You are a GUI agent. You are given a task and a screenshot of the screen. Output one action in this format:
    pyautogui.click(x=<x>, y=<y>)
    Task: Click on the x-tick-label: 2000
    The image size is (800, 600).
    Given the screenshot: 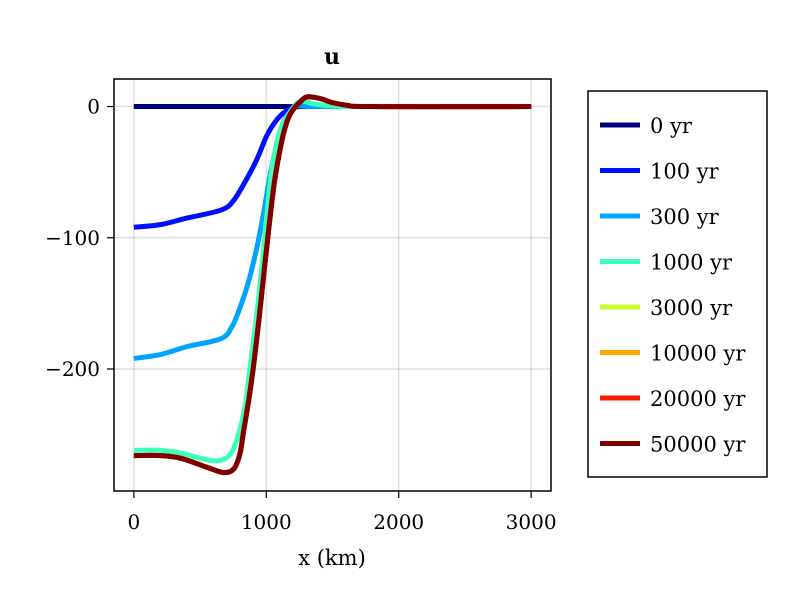 What is the action you would take?
    pyautogui.click(x=398, y=522)
    